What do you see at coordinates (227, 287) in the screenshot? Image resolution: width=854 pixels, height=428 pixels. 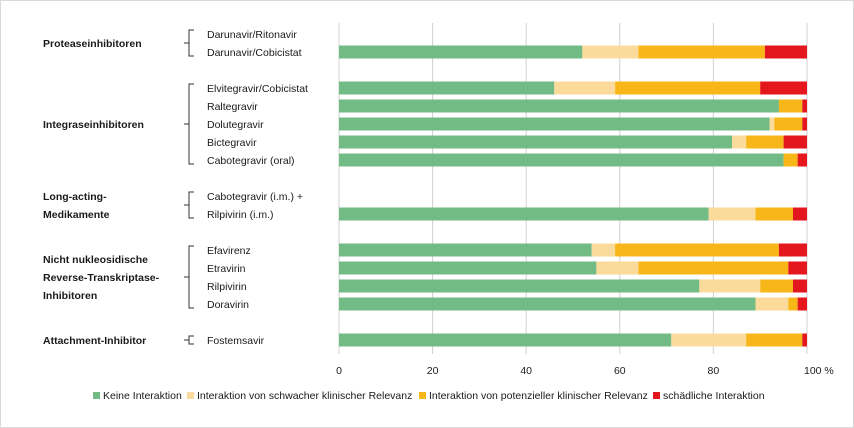 I see `drug-label: Rilpivirin` at bounding box center [227, 287].